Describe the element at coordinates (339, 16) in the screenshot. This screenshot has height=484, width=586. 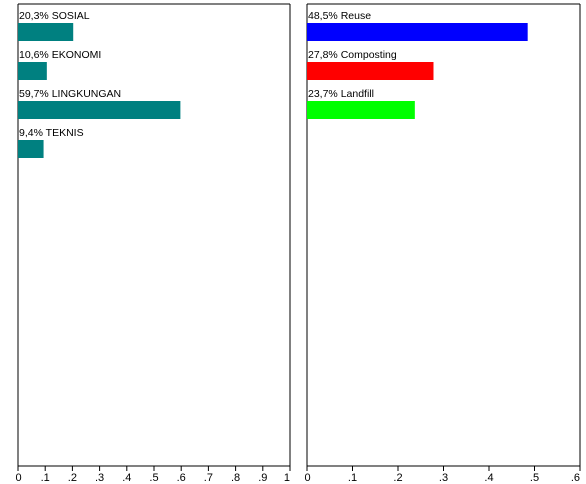
I see `bar-label: 48,5% Reuse` at that location.